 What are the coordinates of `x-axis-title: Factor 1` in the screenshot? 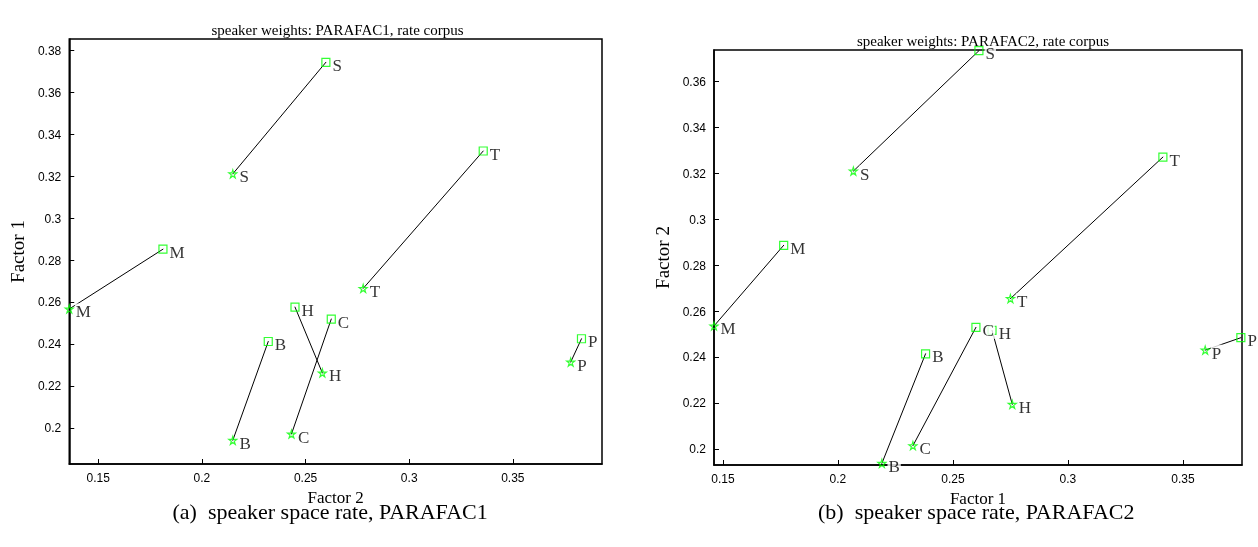 It's located at (978, 498).